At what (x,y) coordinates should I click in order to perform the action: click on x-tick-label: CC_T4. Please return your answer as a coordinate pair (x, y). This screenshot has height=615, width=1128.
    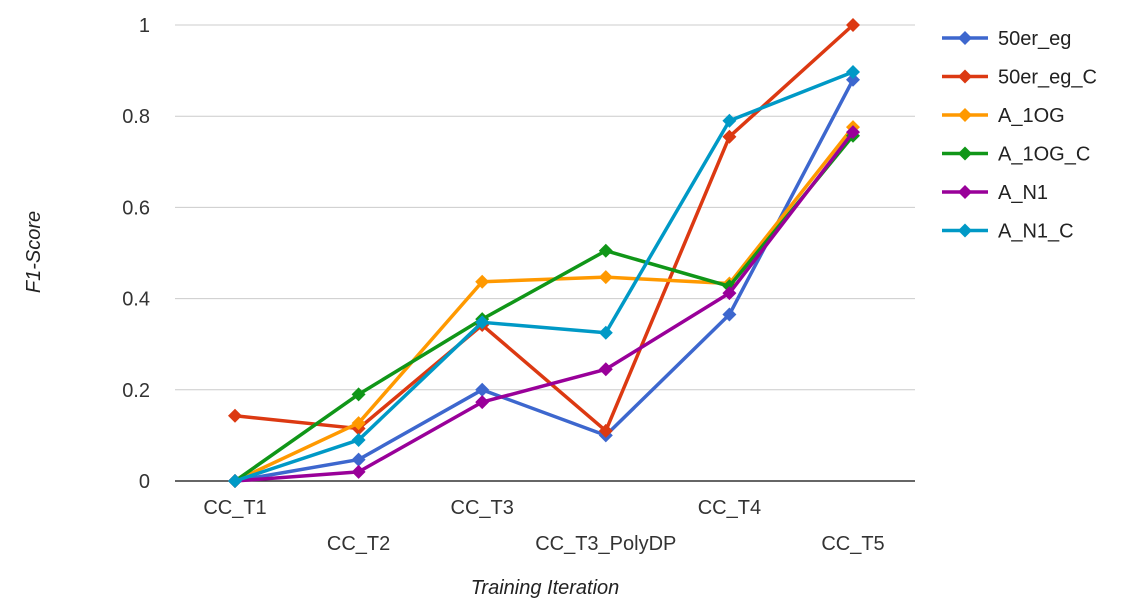
    Looking at the image, I should click on (729, 508).